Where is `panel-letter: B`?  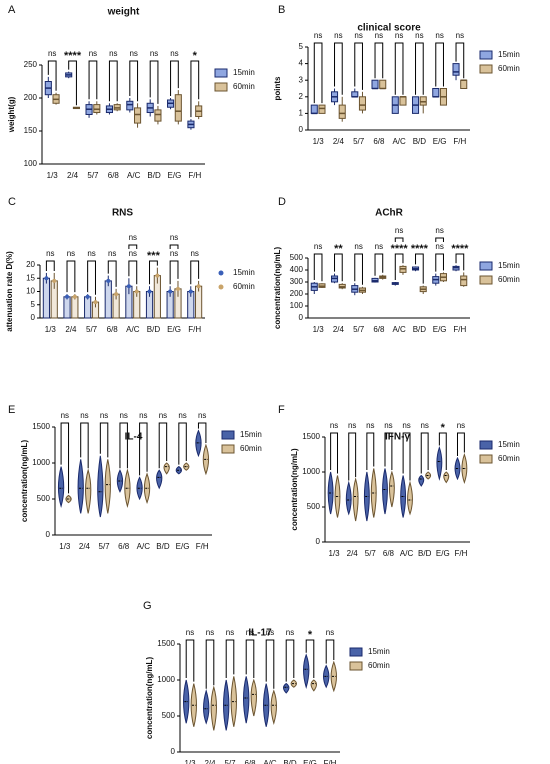 panel-letter: B is located at coordinates (281, 10).